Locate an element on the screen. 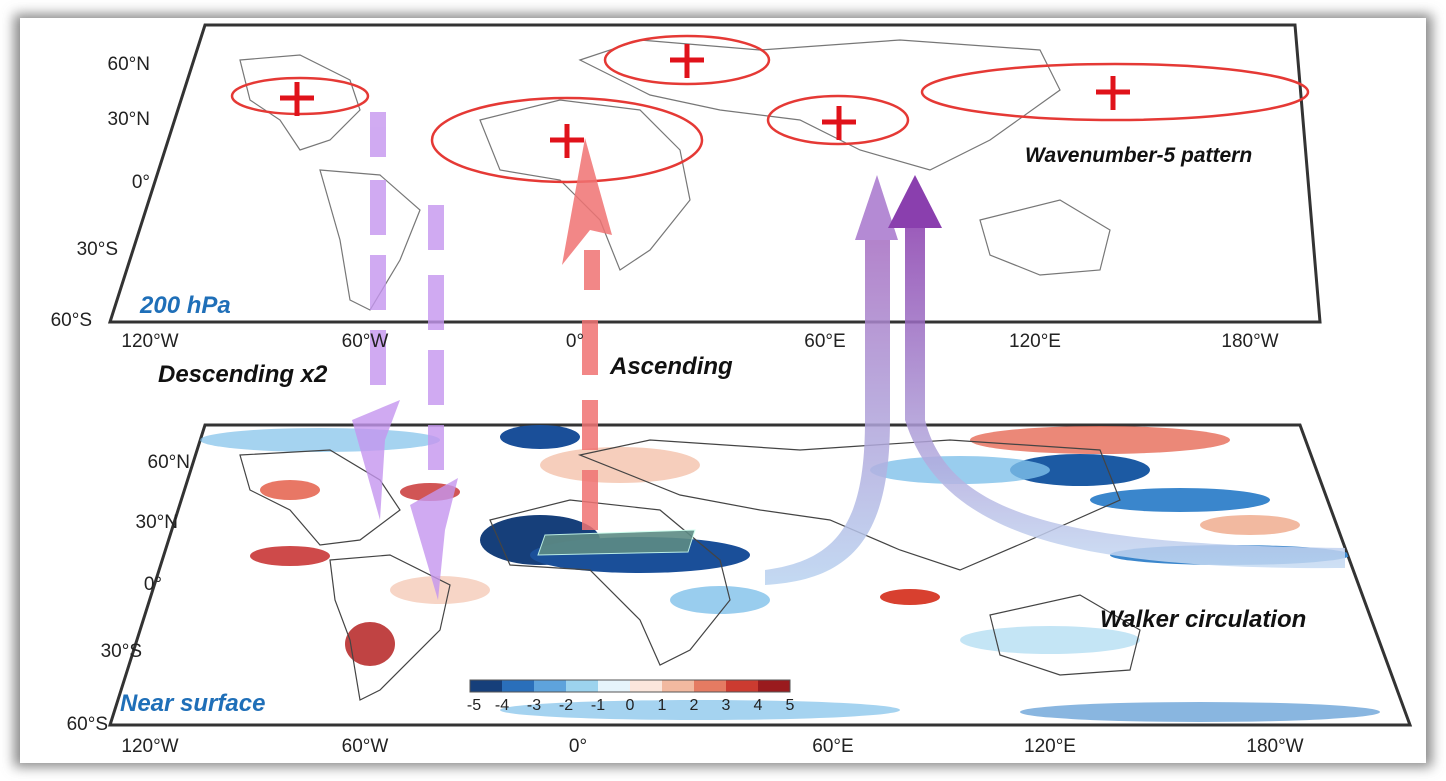 This screenshot has height=781, width=1446. colorbar-tick-label: -1 is located at coordinates (598, 705).